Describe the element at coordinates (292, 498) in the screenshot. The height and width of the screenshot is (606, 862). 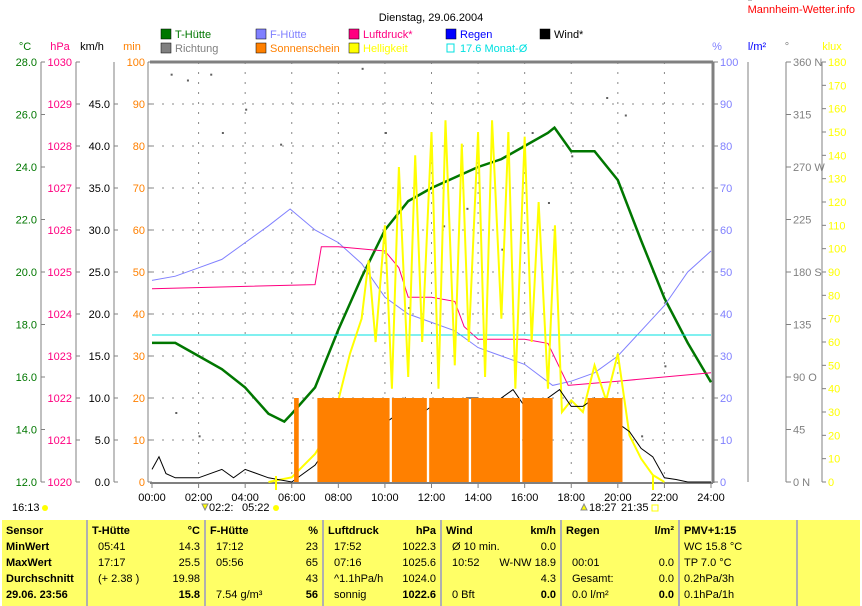
I see `x-tick-label: 06:00` at that location.